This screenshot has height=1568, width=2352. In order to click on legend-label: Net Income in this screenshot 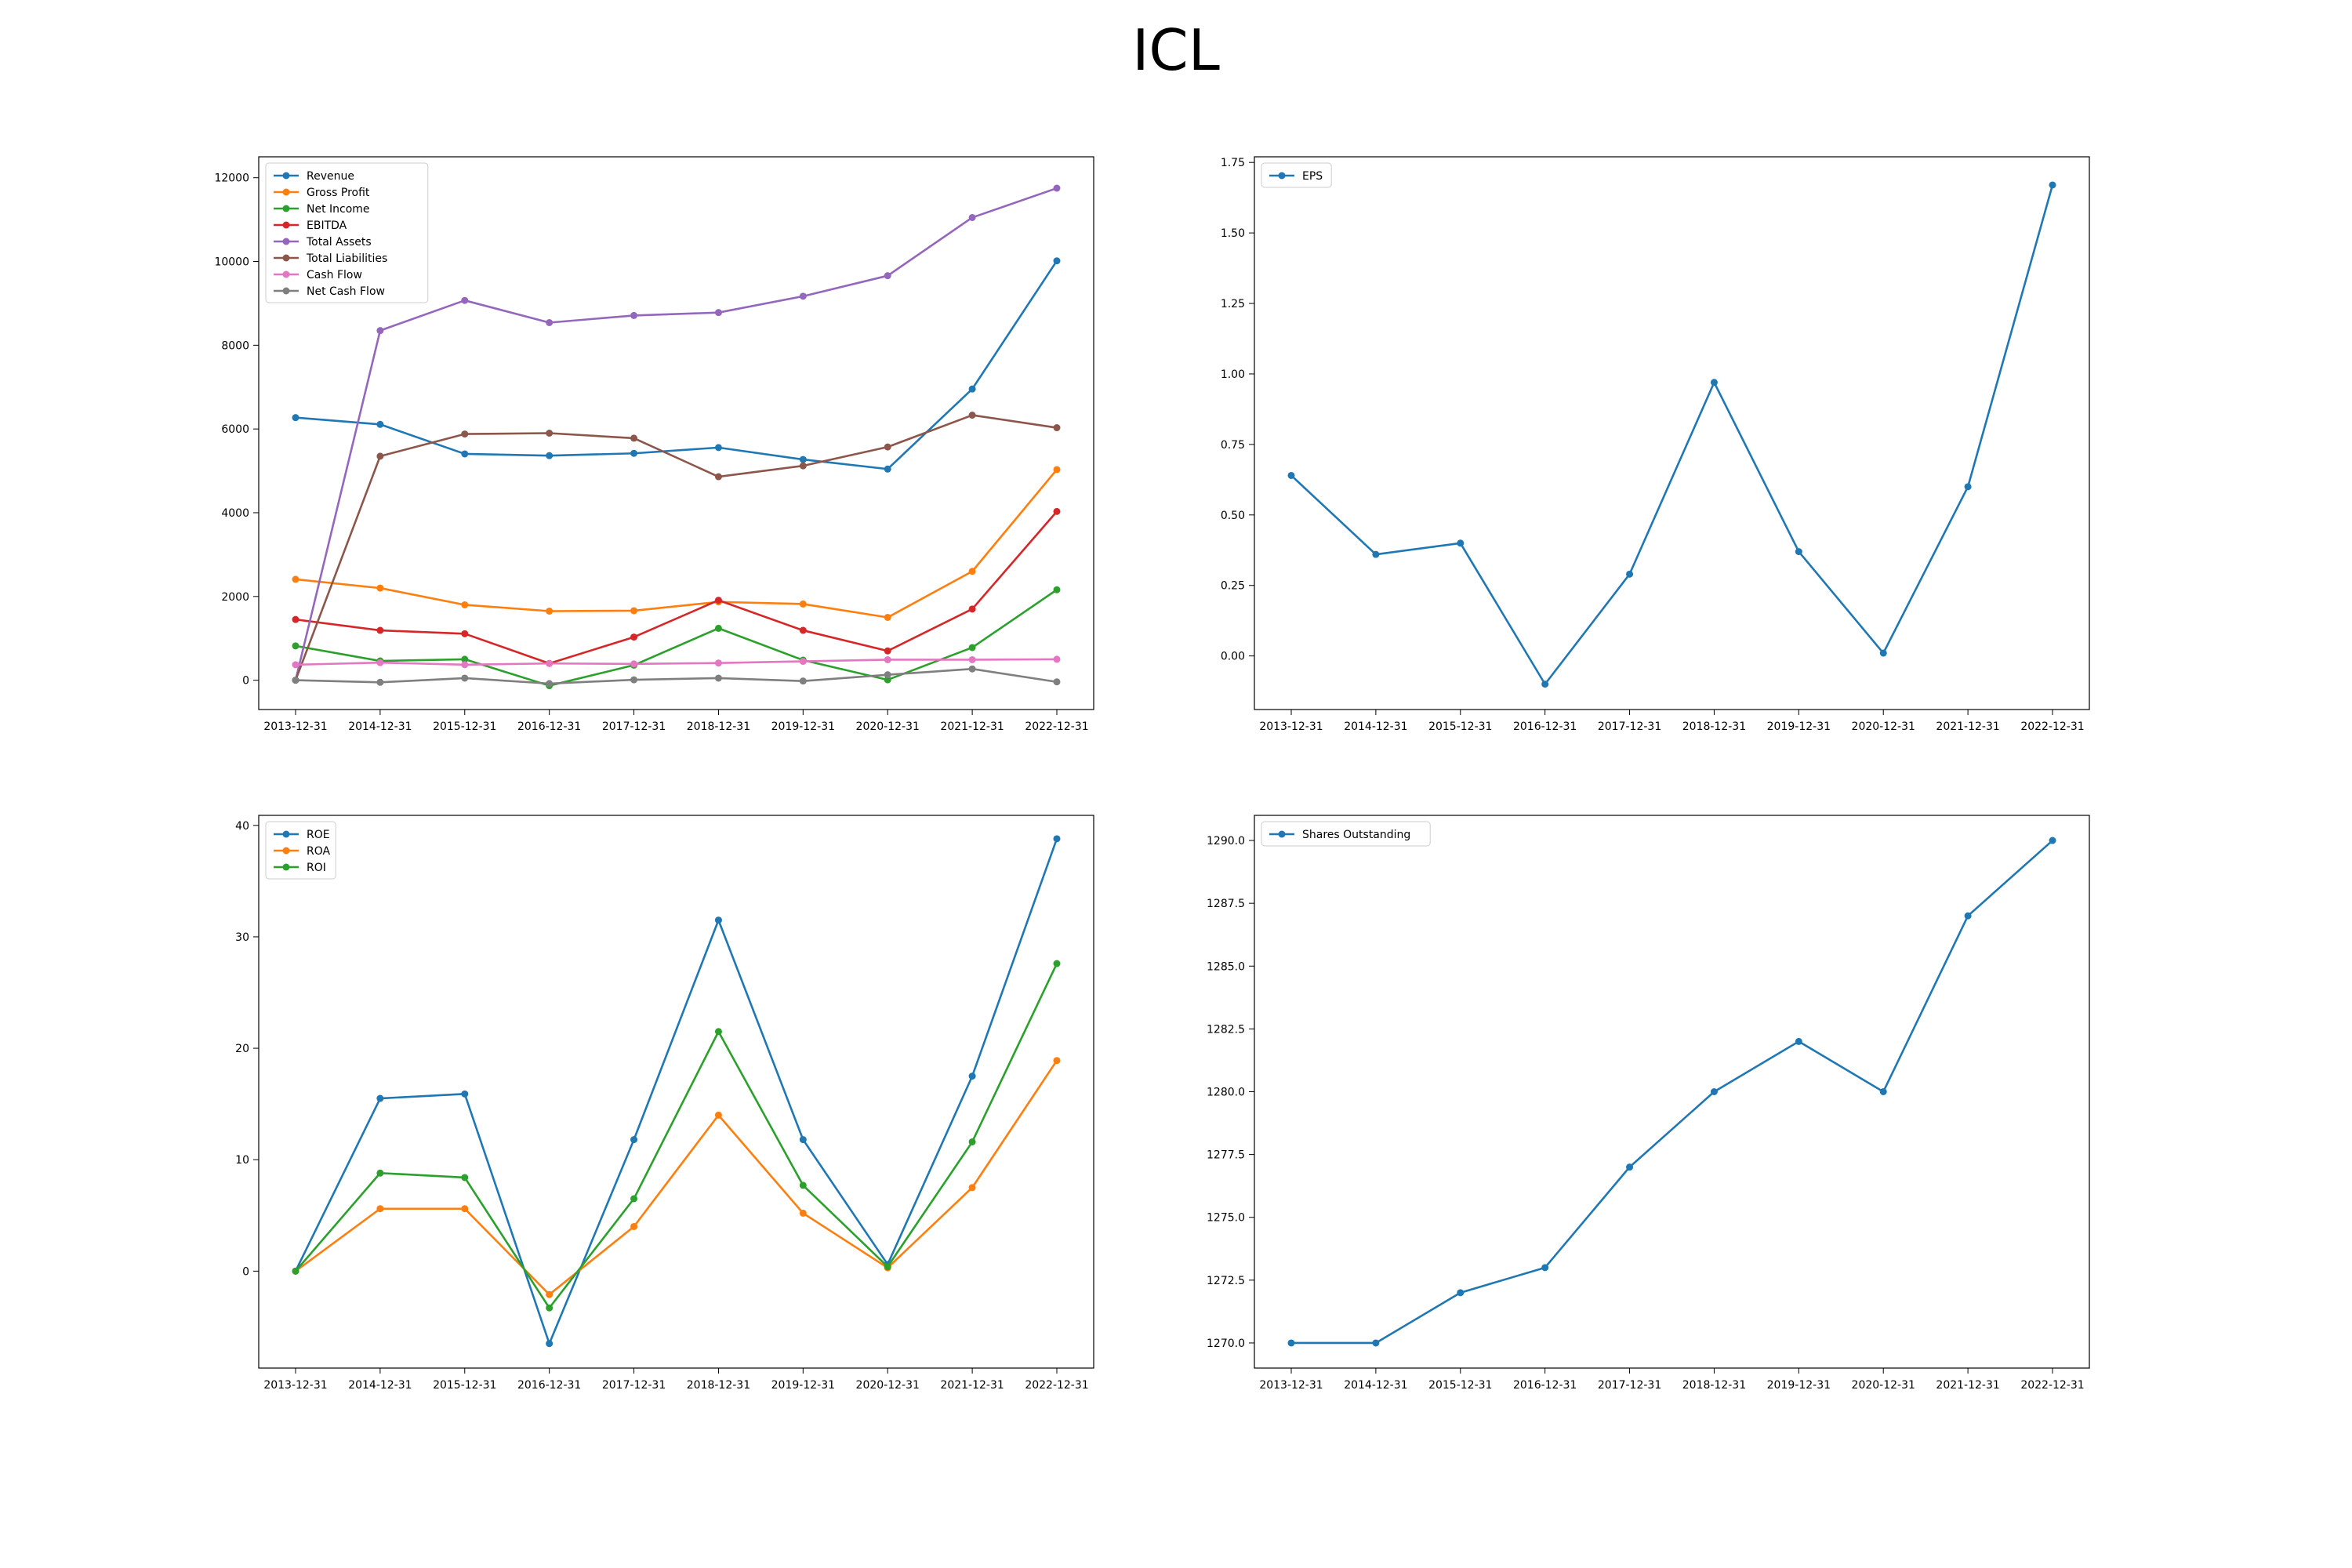, I will do `click(338, 209)`.